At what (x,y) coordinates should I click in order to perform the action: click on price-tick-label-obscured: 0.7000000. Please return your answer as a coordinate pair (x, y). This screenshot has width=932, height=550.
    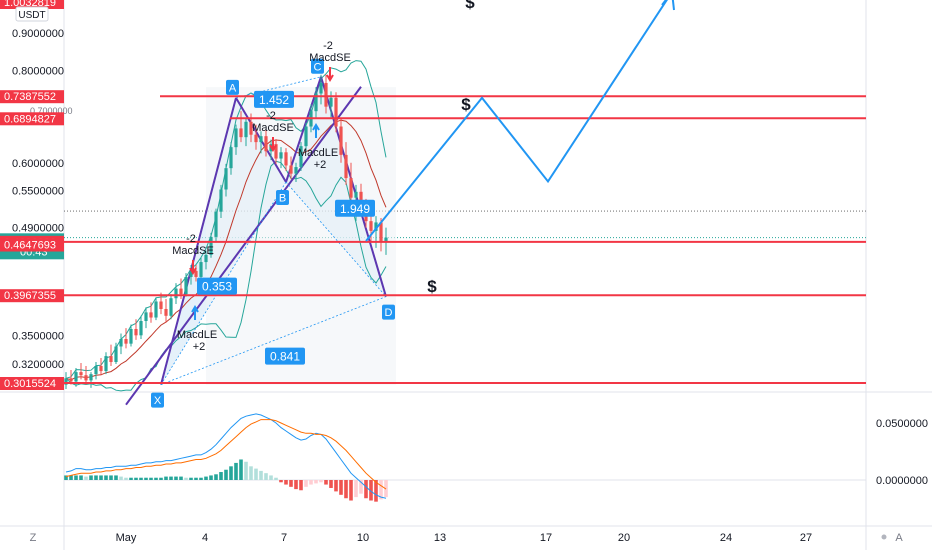
    Looking at the image, I should click on (51, 111).